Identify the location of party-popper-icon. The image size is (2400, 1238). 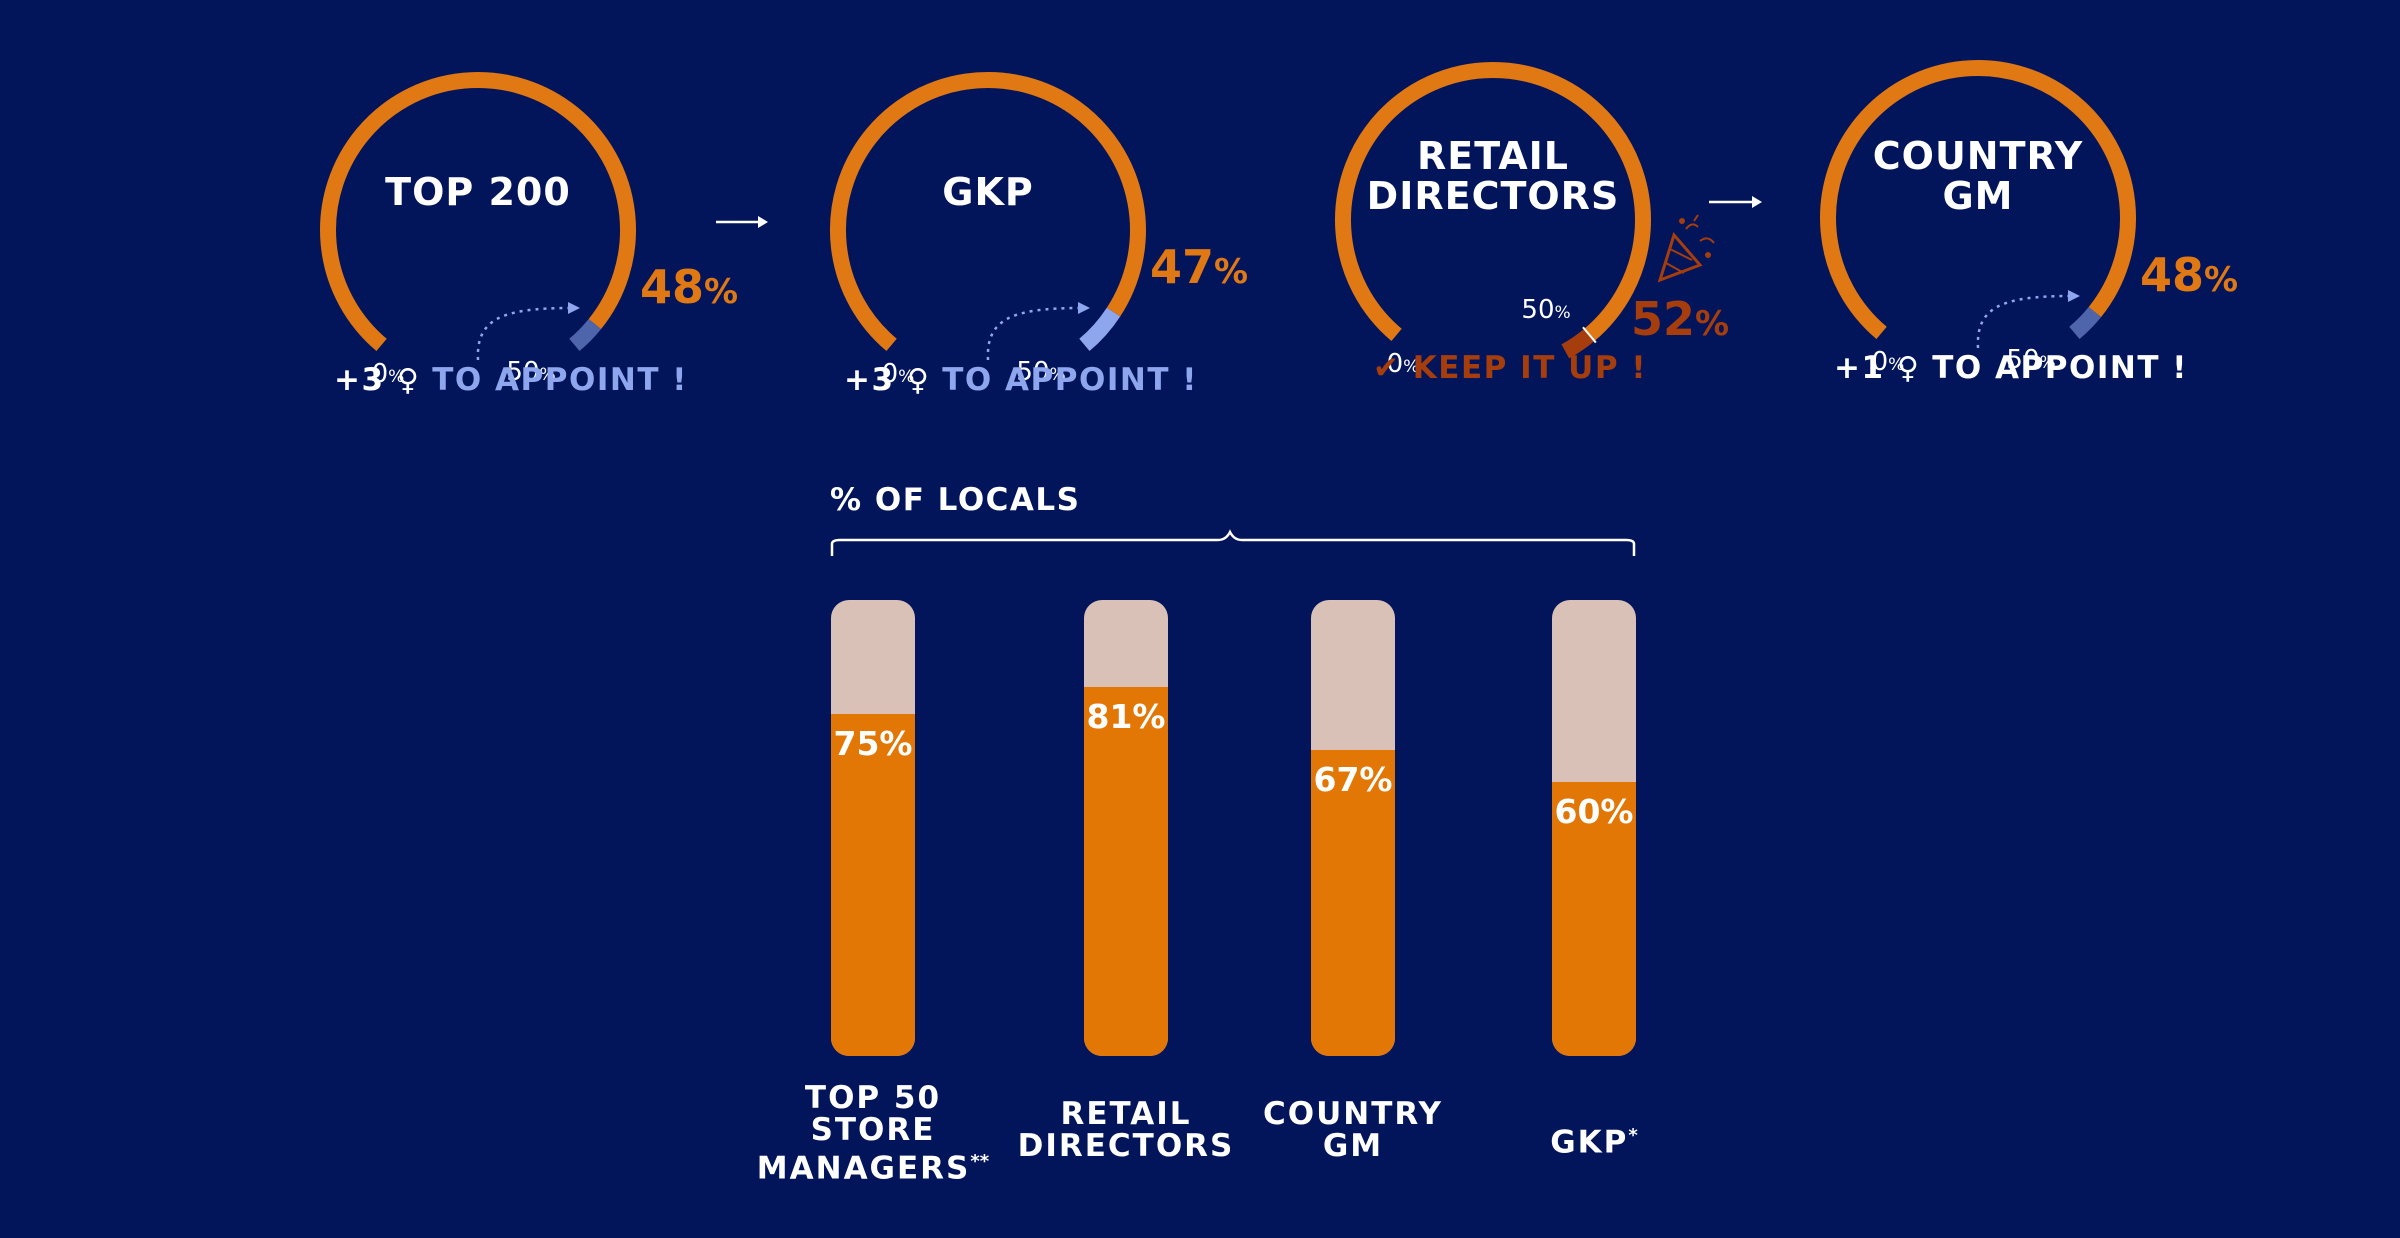
(1686, 248).